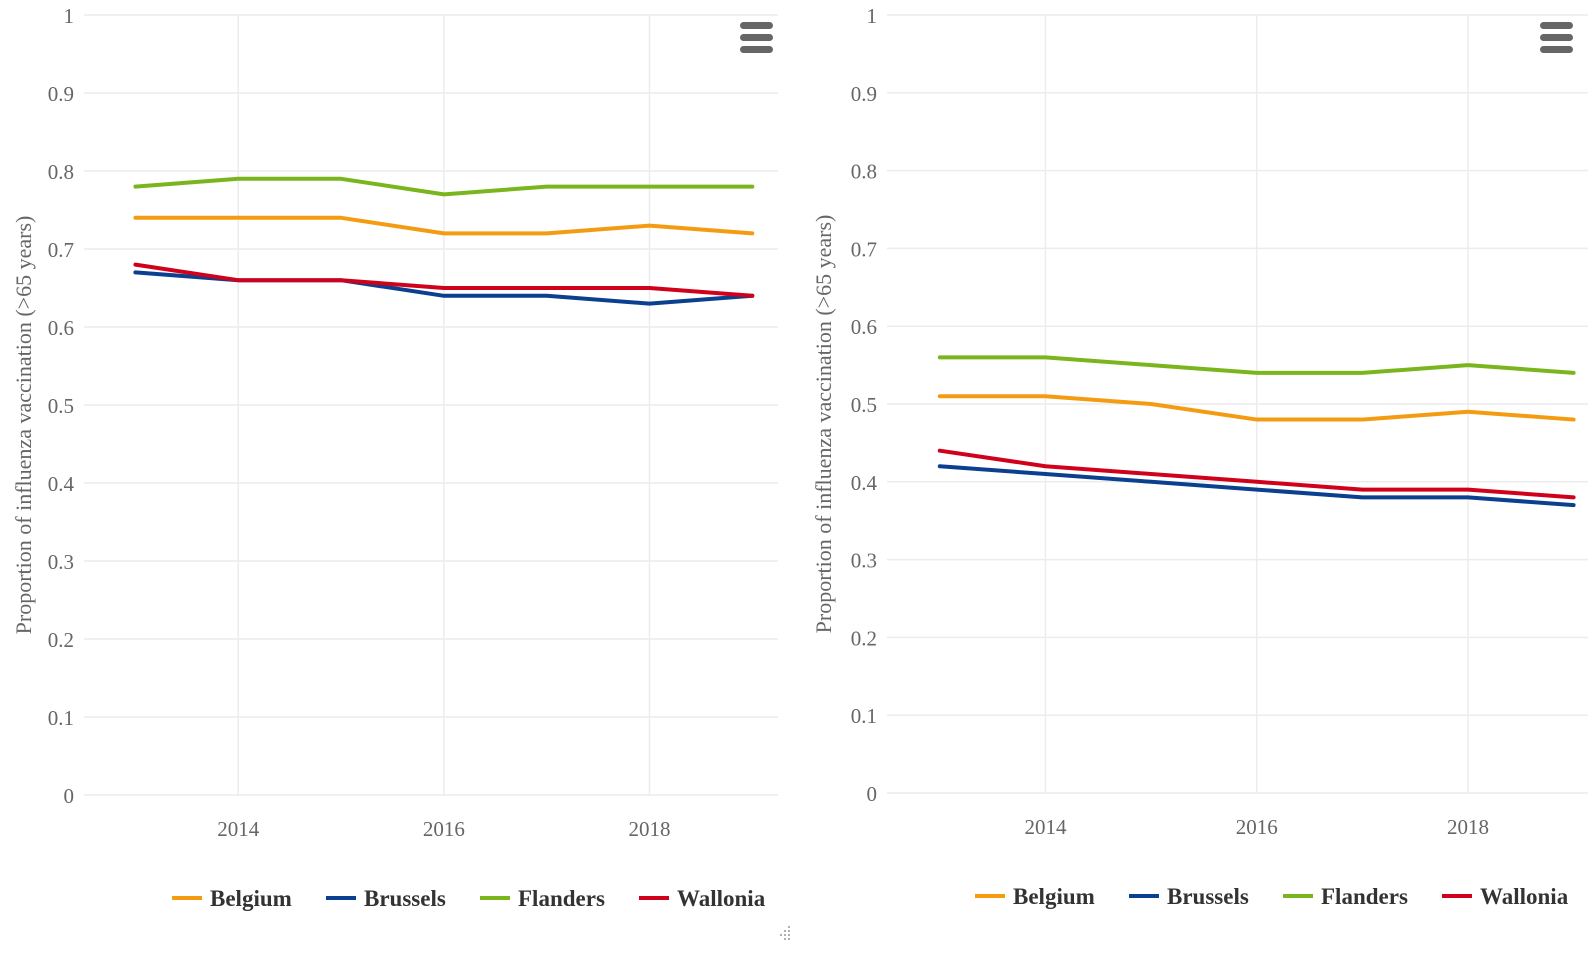 The width and height of the screenshot is (1588, 957). I want to click on series-line-brussels, so click(1256, 486).